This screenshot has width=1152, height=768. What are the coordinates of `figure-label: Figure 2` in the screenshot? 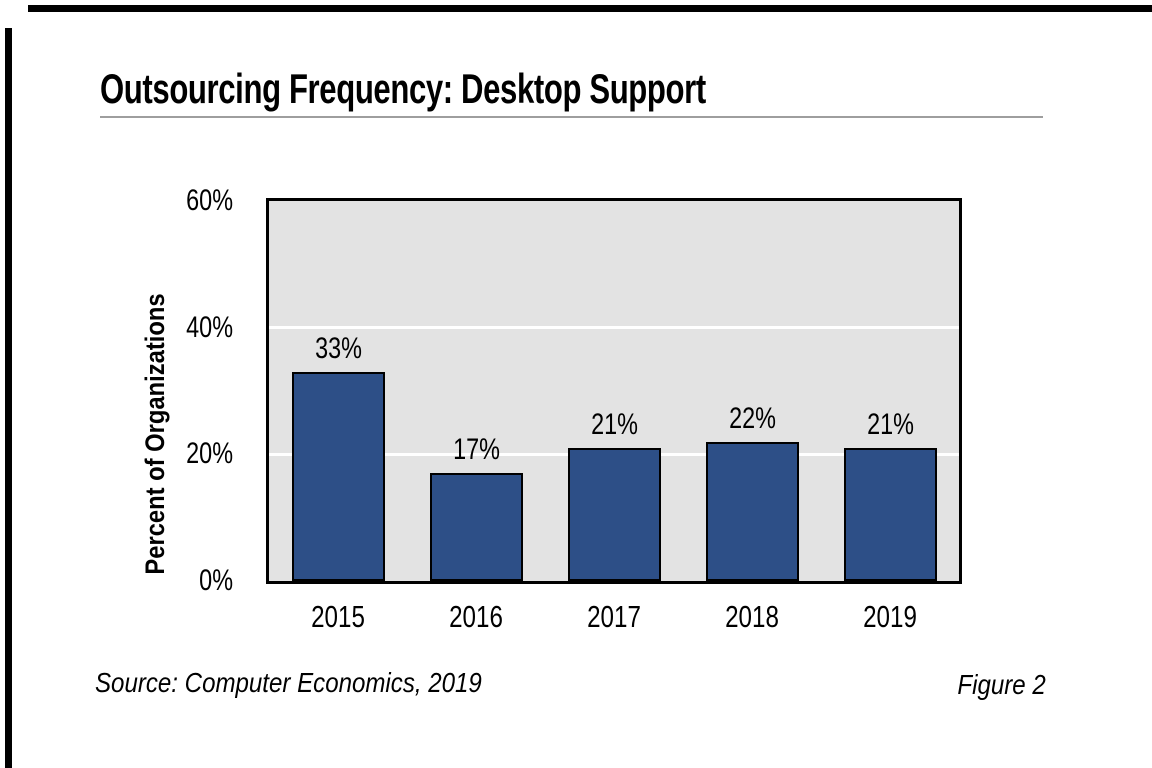 It's located at (1001, 684).